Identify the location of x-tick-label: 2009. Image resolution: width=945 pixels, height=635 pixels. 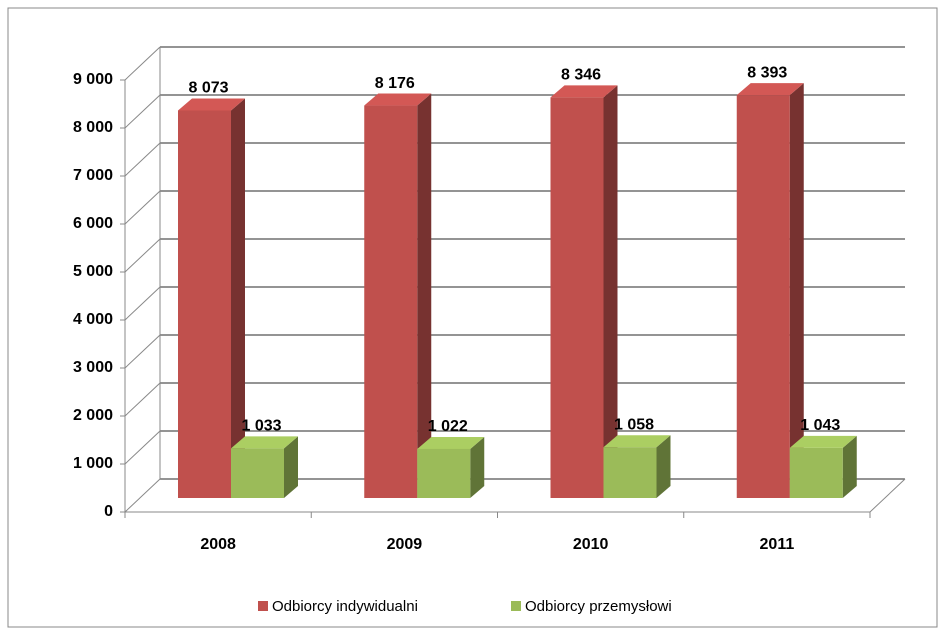
(405, 544).